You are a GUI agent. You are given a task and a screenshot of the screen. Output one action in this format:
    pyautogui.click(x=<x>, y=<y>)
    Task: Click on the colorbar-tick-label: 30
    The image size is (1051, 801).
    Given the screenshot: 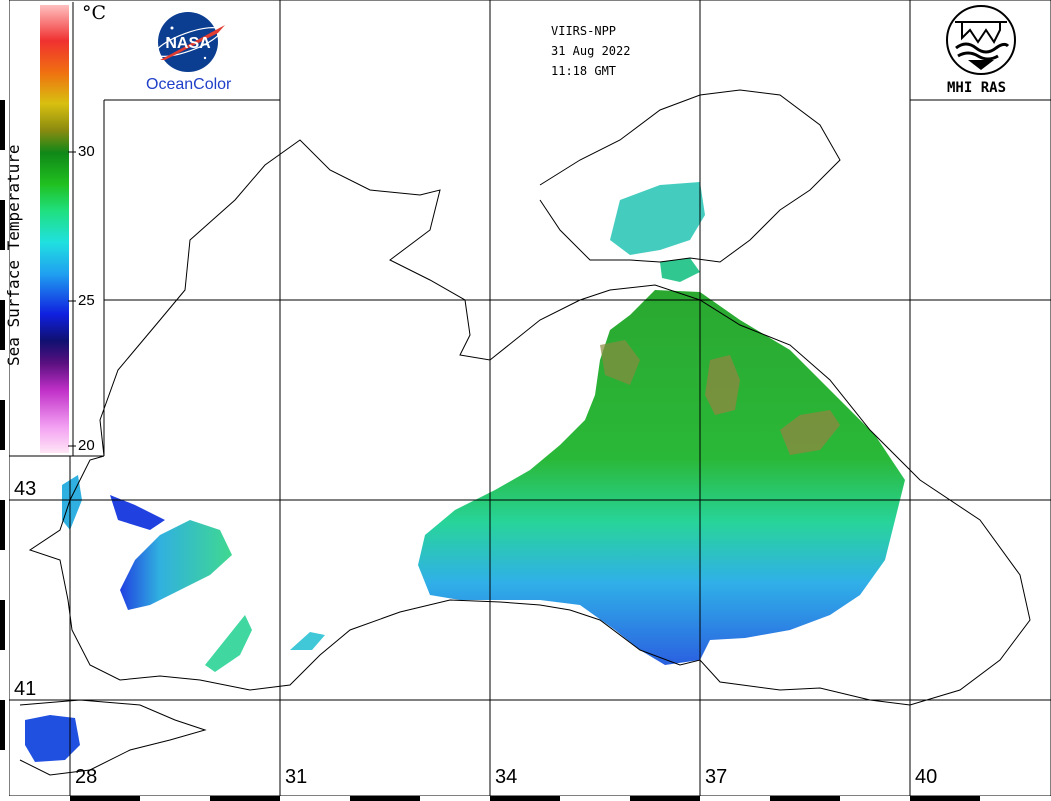 What is the action you would take?
    pyautogui.click(x=86, y=151)
    